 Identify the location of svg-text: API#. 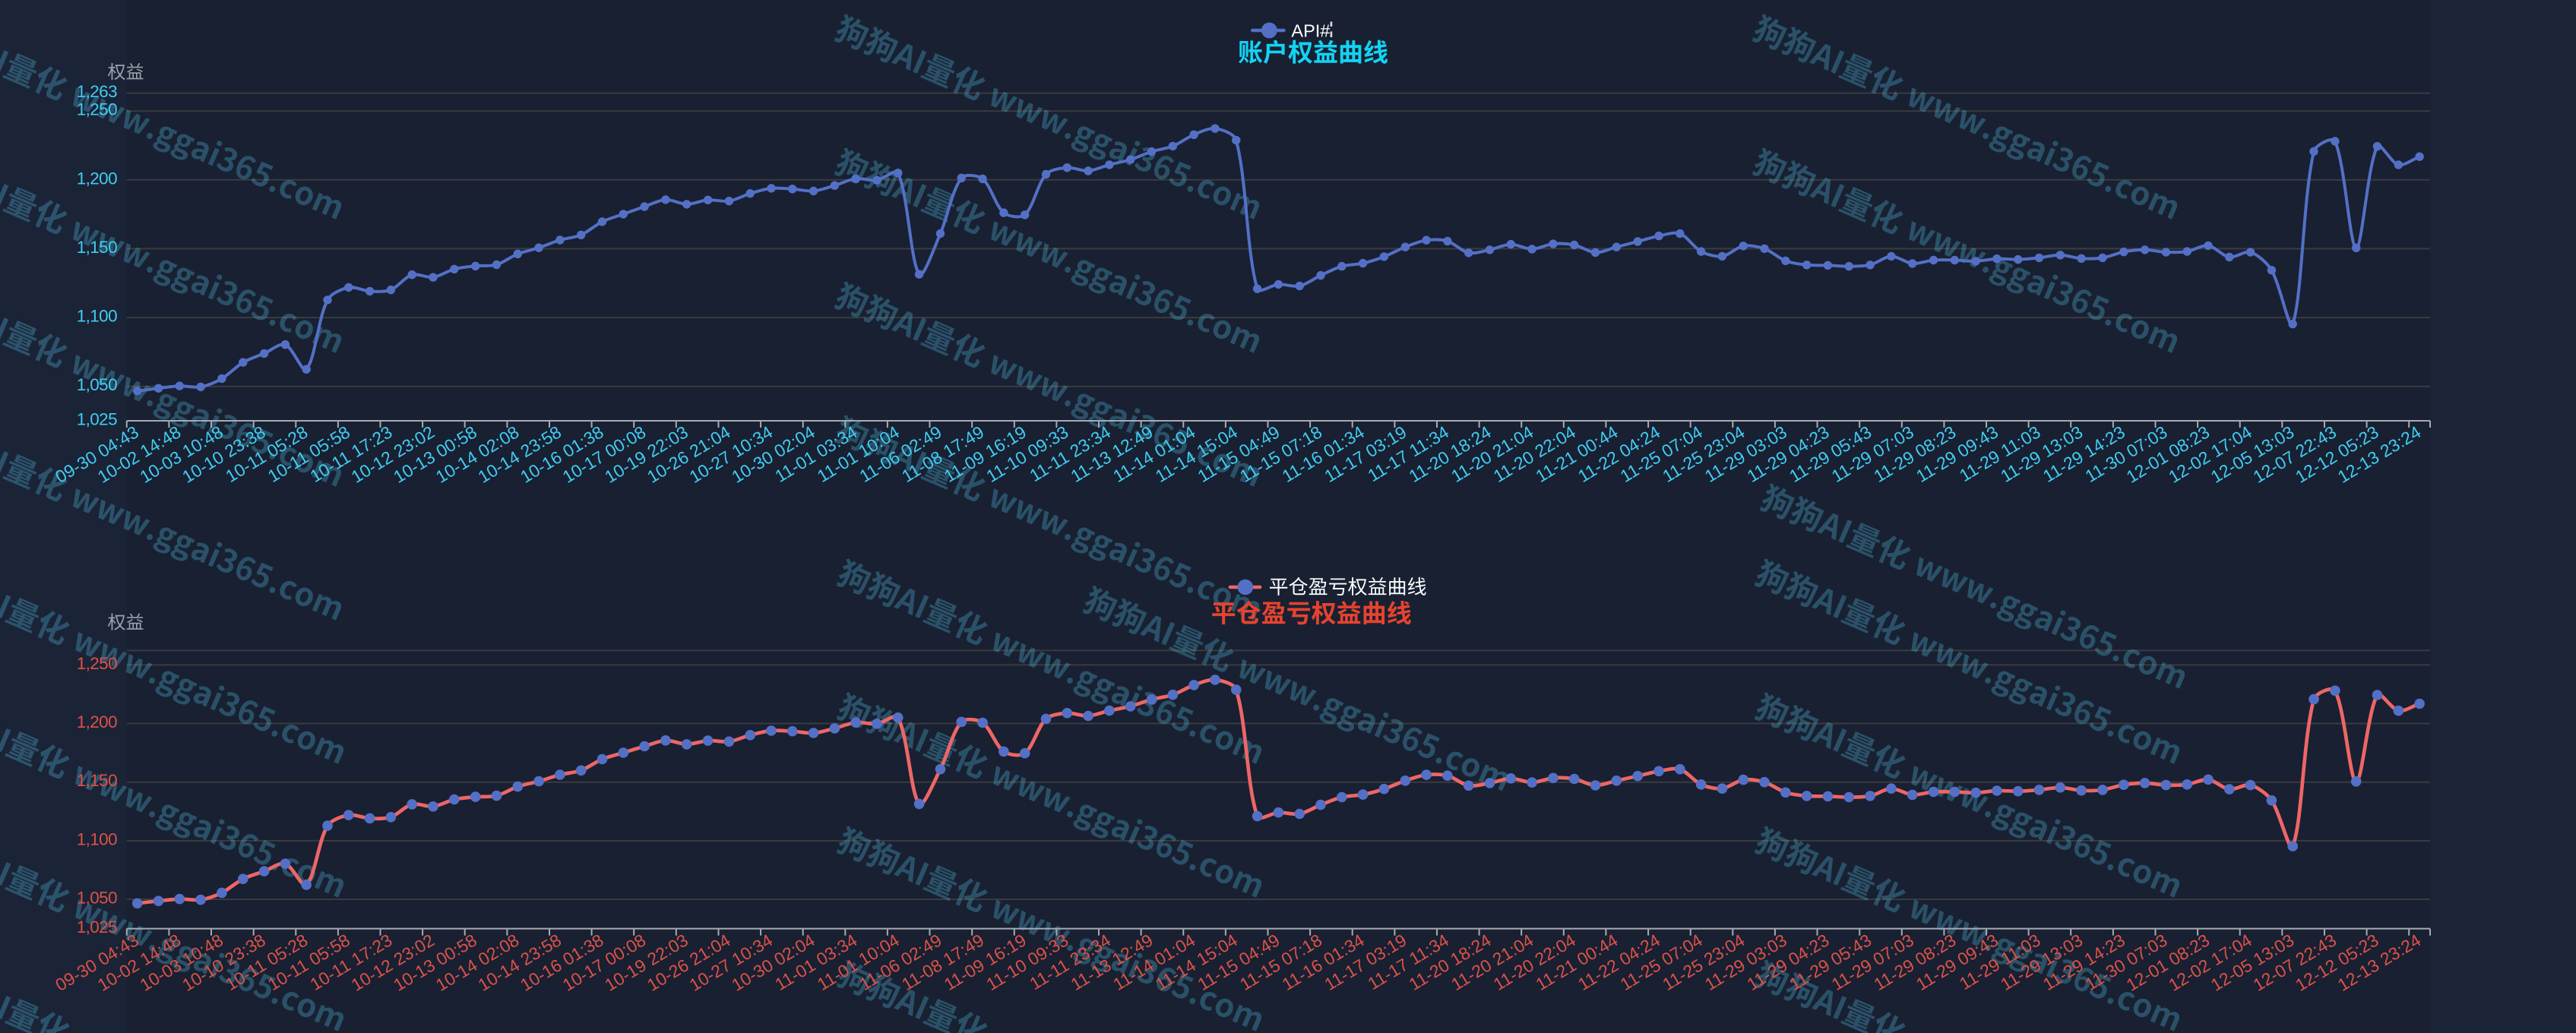
(1310, 30).